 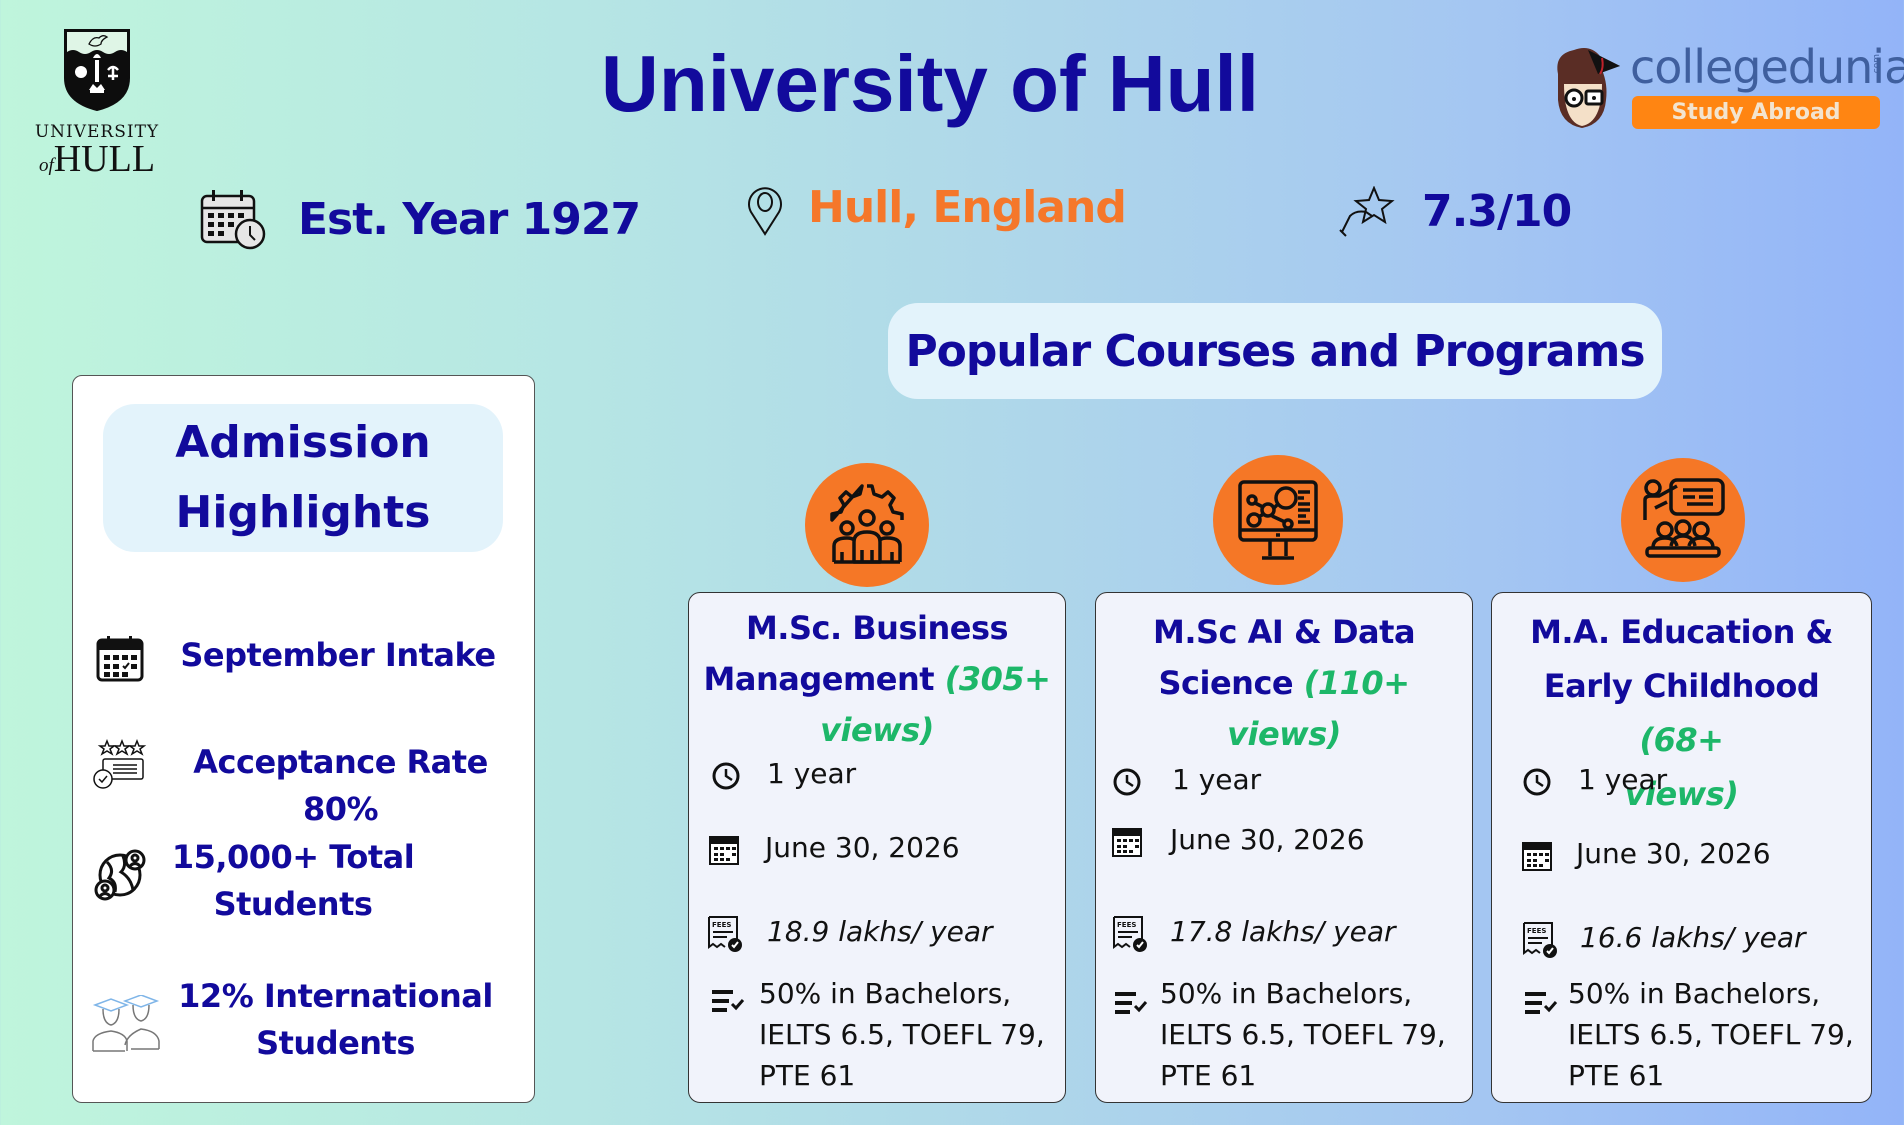 I want to click on course-title-1: M.Sc. Business Management (305+ views), so click(x=877, y=679).